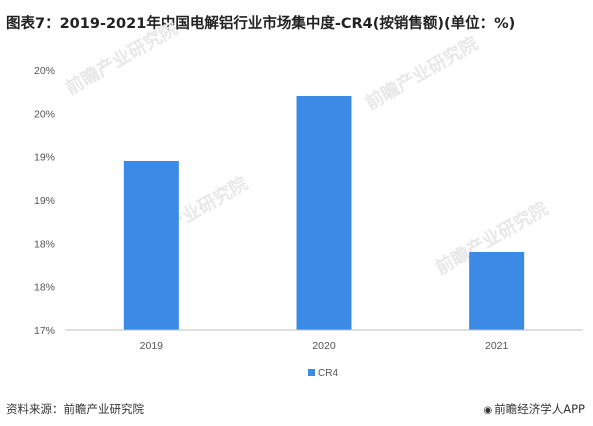 The image size is (593, 426). Describe the element at coordinates (151, 245) in the screenshot. I see `bar-2019` at that location.